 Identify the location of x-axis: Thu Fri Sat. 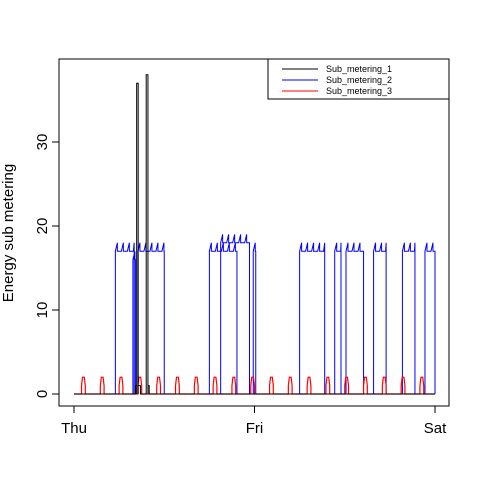
(254, 421).